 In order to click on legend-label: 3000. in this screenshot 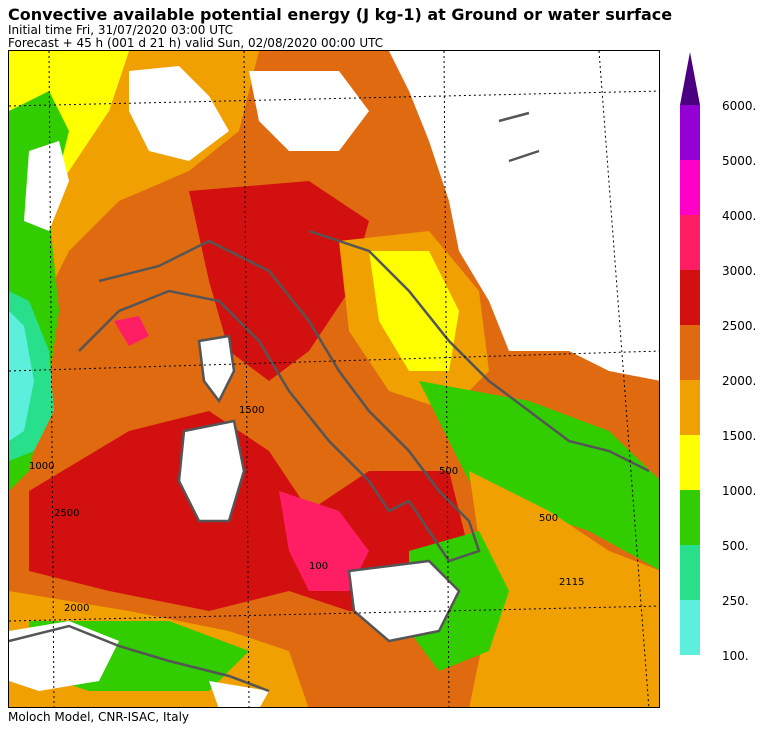, I will do `click(739, 271)`.